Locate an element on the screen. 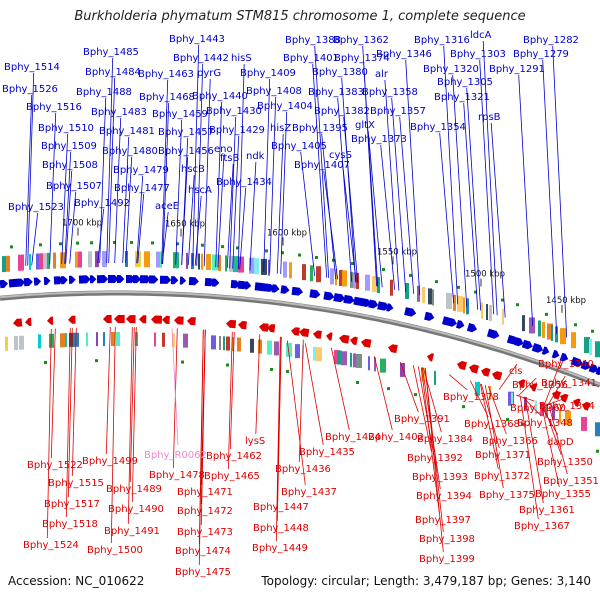  forward-gene-label: Bphy_1507 is located at coordinates (74, 186).